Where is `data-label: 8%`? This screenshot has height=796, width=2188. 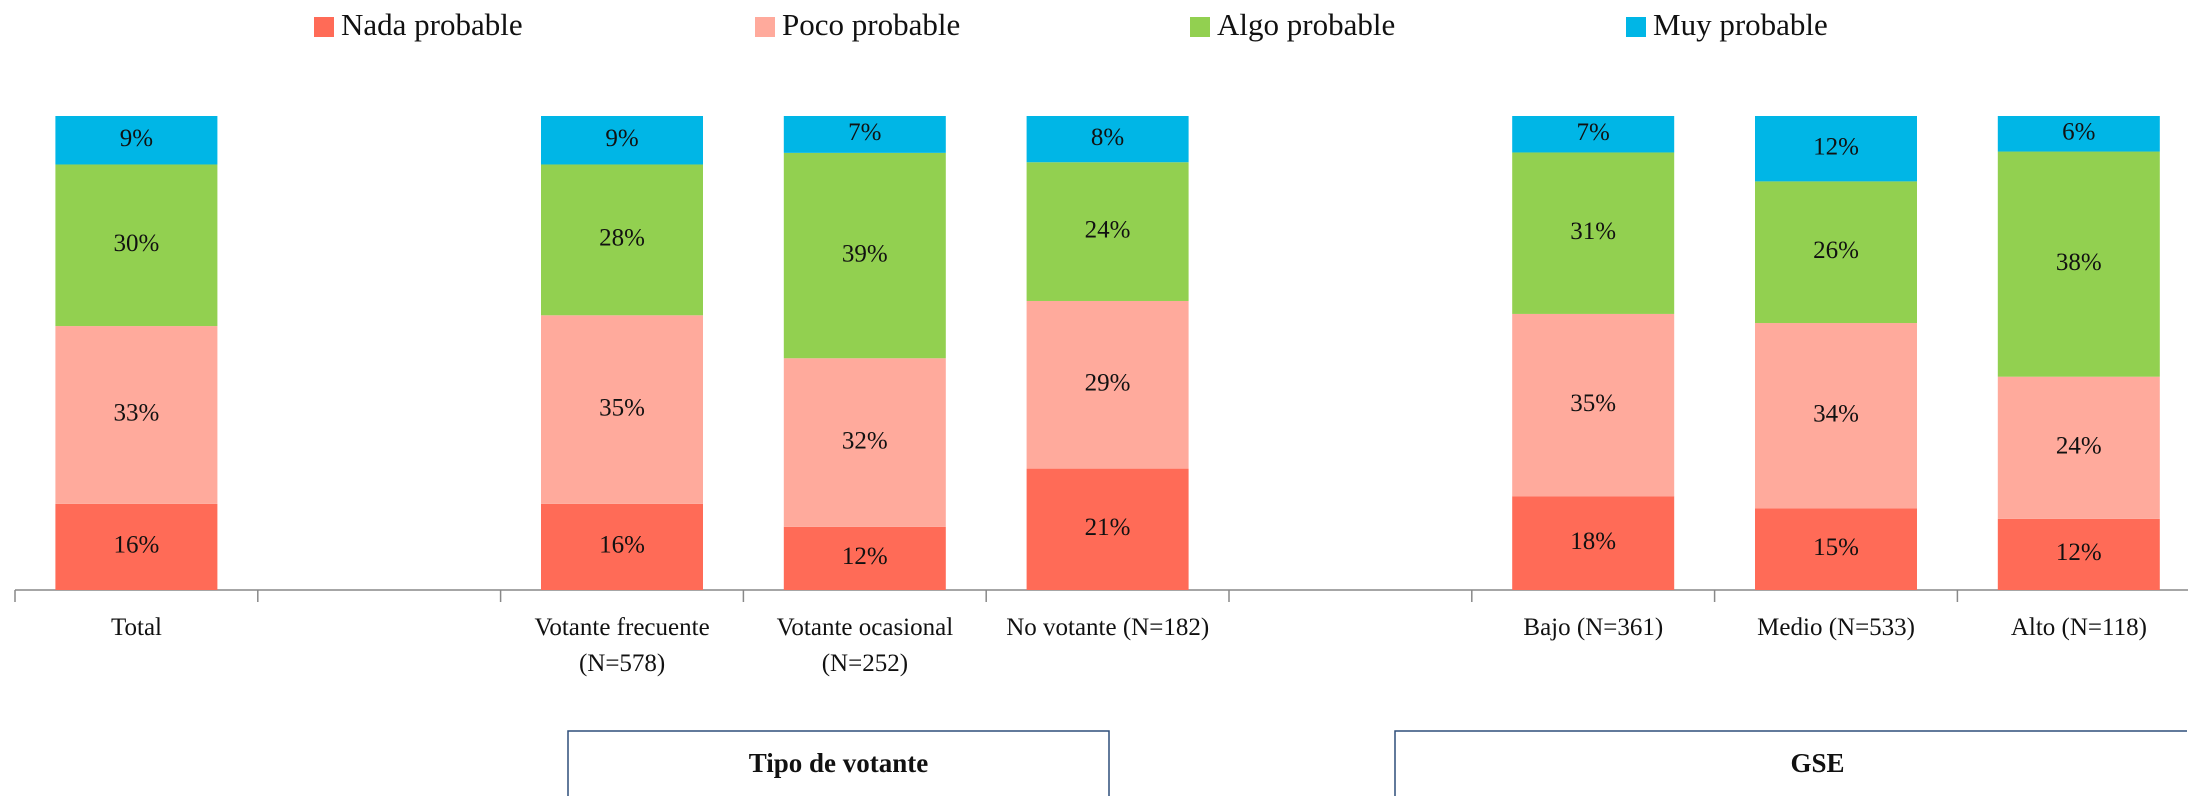 data-label: 8% is located at coordinates (1107, 137).